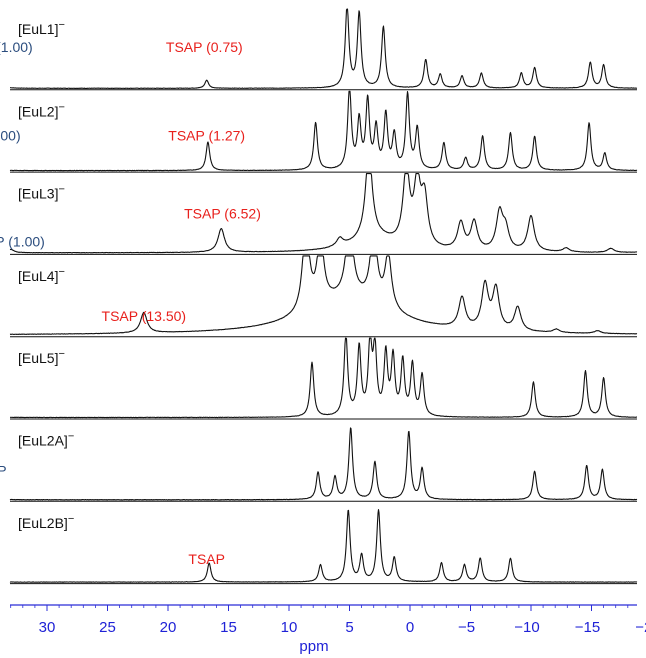 This screenshot has width=646, height=658. Describe the element at coordinates (206, 135) in the screenshot. I see `tsap-annotation: TSAP (1.27)` at that location.